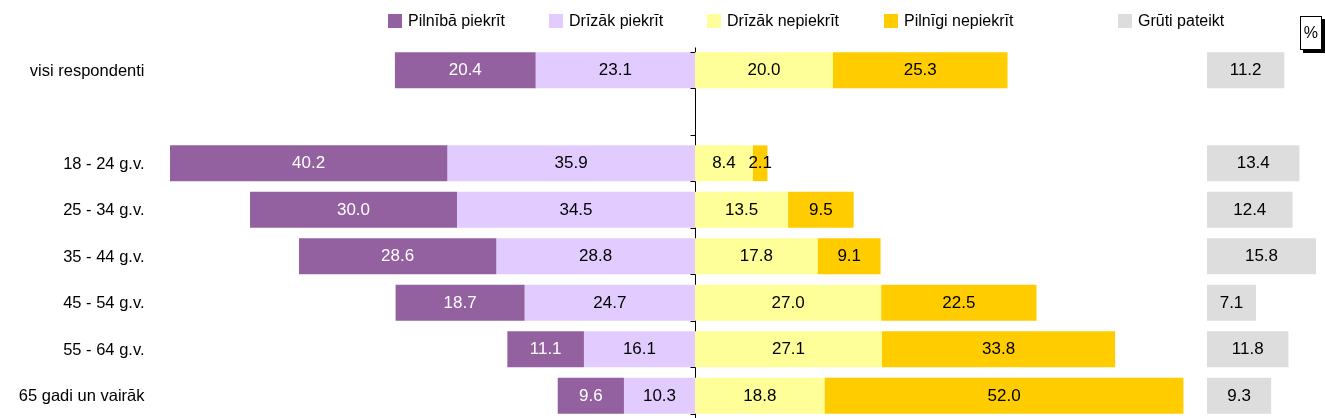  I want to click on data-label: 9.3, so click(1239, 395).